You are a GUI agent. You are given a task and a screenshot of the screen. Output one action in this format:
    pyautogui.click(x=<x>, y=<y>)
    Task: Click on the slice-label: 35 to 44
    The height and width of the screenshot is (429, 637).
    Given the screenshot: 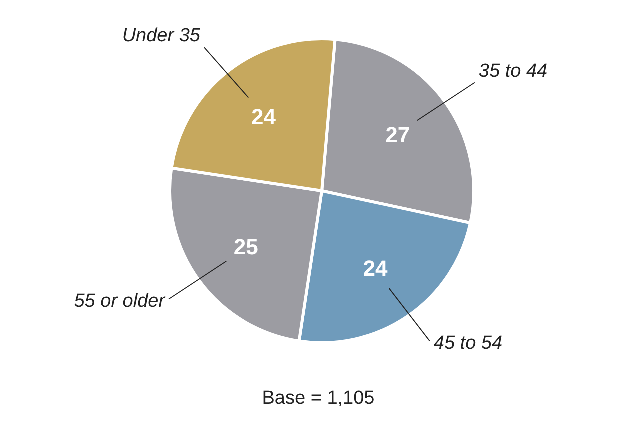 What is the action you would take?
    pyautogui.click(x=513, y=71)
    